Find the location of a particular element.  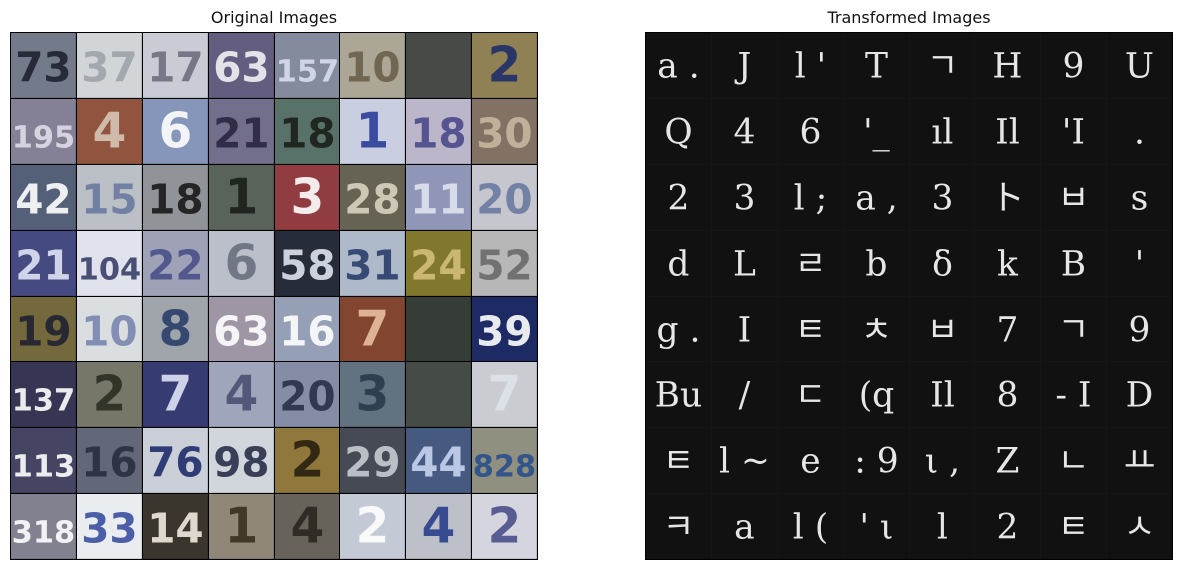

transformed-image-glyph: Q is located at coordinates (678, 132).